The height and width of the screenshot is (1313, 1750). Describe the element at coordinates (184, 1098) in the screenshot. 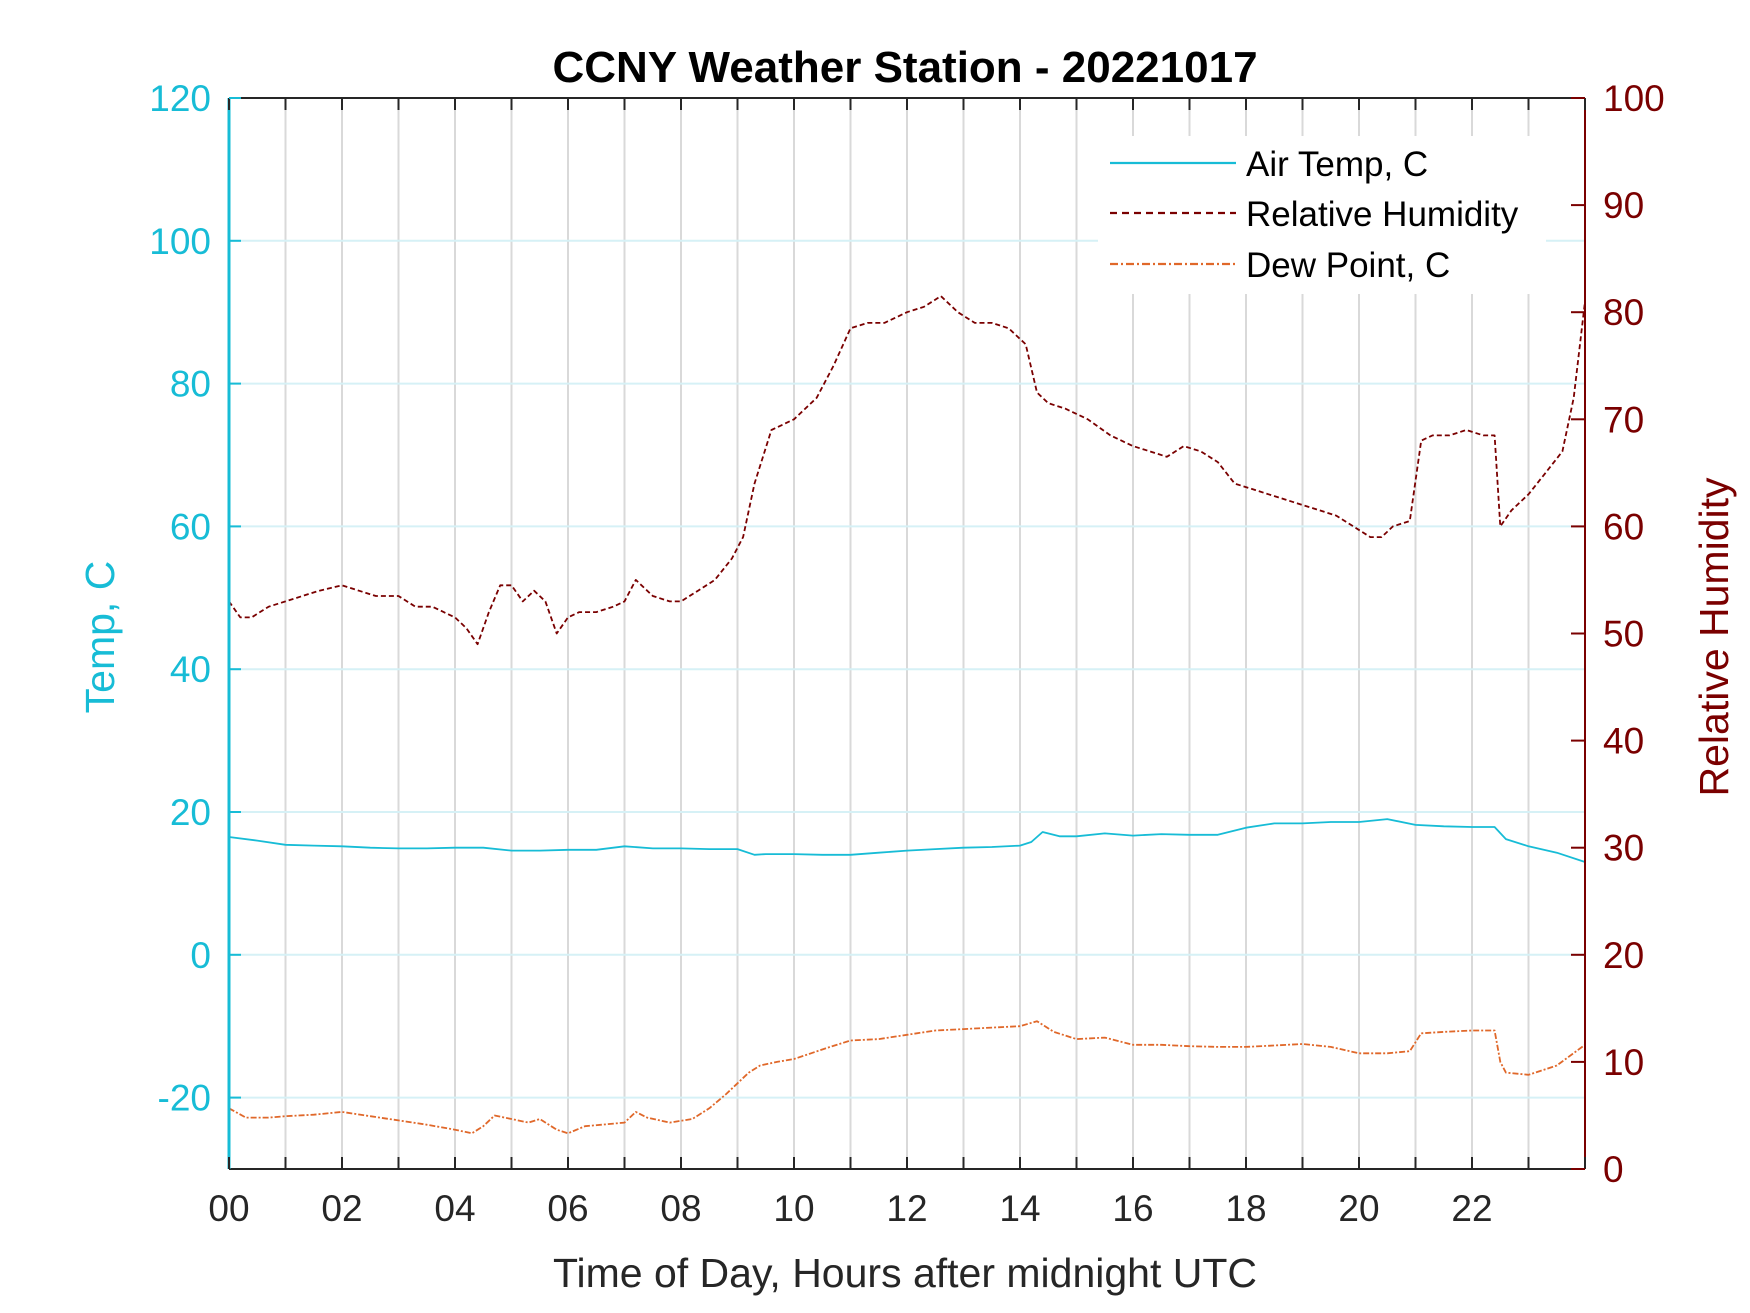

I see `y-left-tick-label: -20` at that location.